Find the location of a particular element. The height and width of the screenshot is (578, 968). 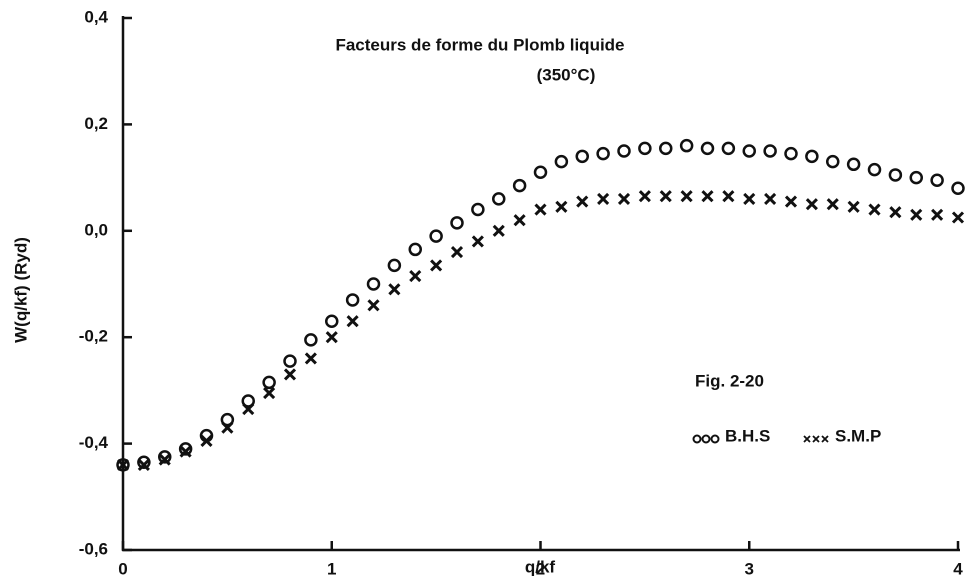

x-tick-label: 0 is located at coordinates (122, 568).